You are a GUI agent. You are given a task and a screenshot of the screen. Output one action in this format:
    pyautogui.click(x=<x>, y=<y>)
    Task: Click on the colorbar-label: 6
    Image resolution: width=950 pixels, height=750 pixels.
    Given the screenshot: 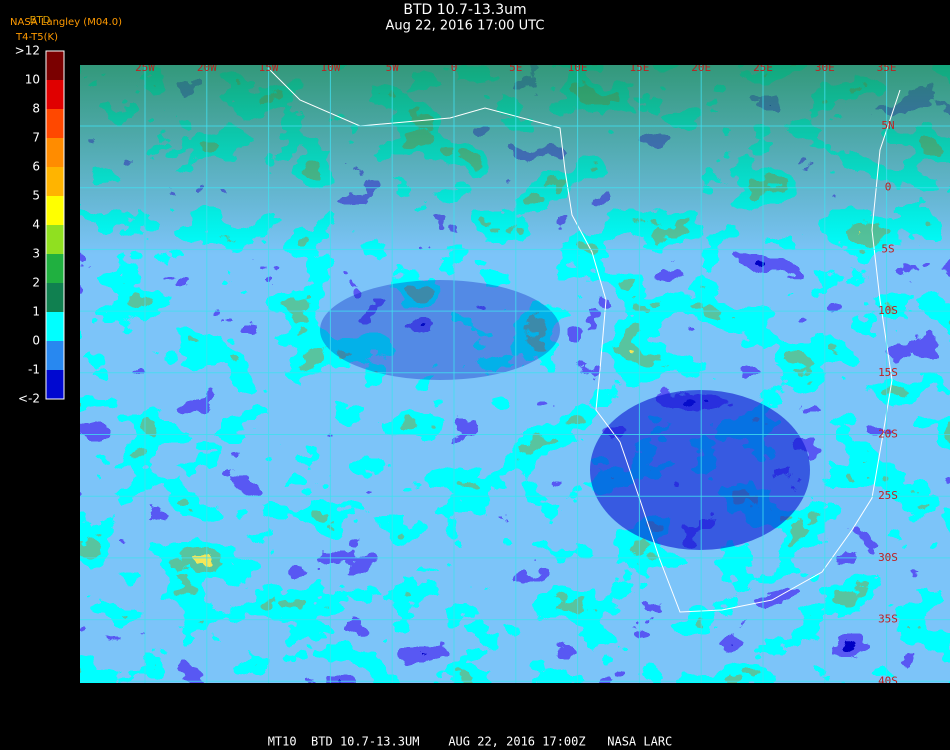 What is the action you would take?
    pyautogui.click(x=36, y=167)
    